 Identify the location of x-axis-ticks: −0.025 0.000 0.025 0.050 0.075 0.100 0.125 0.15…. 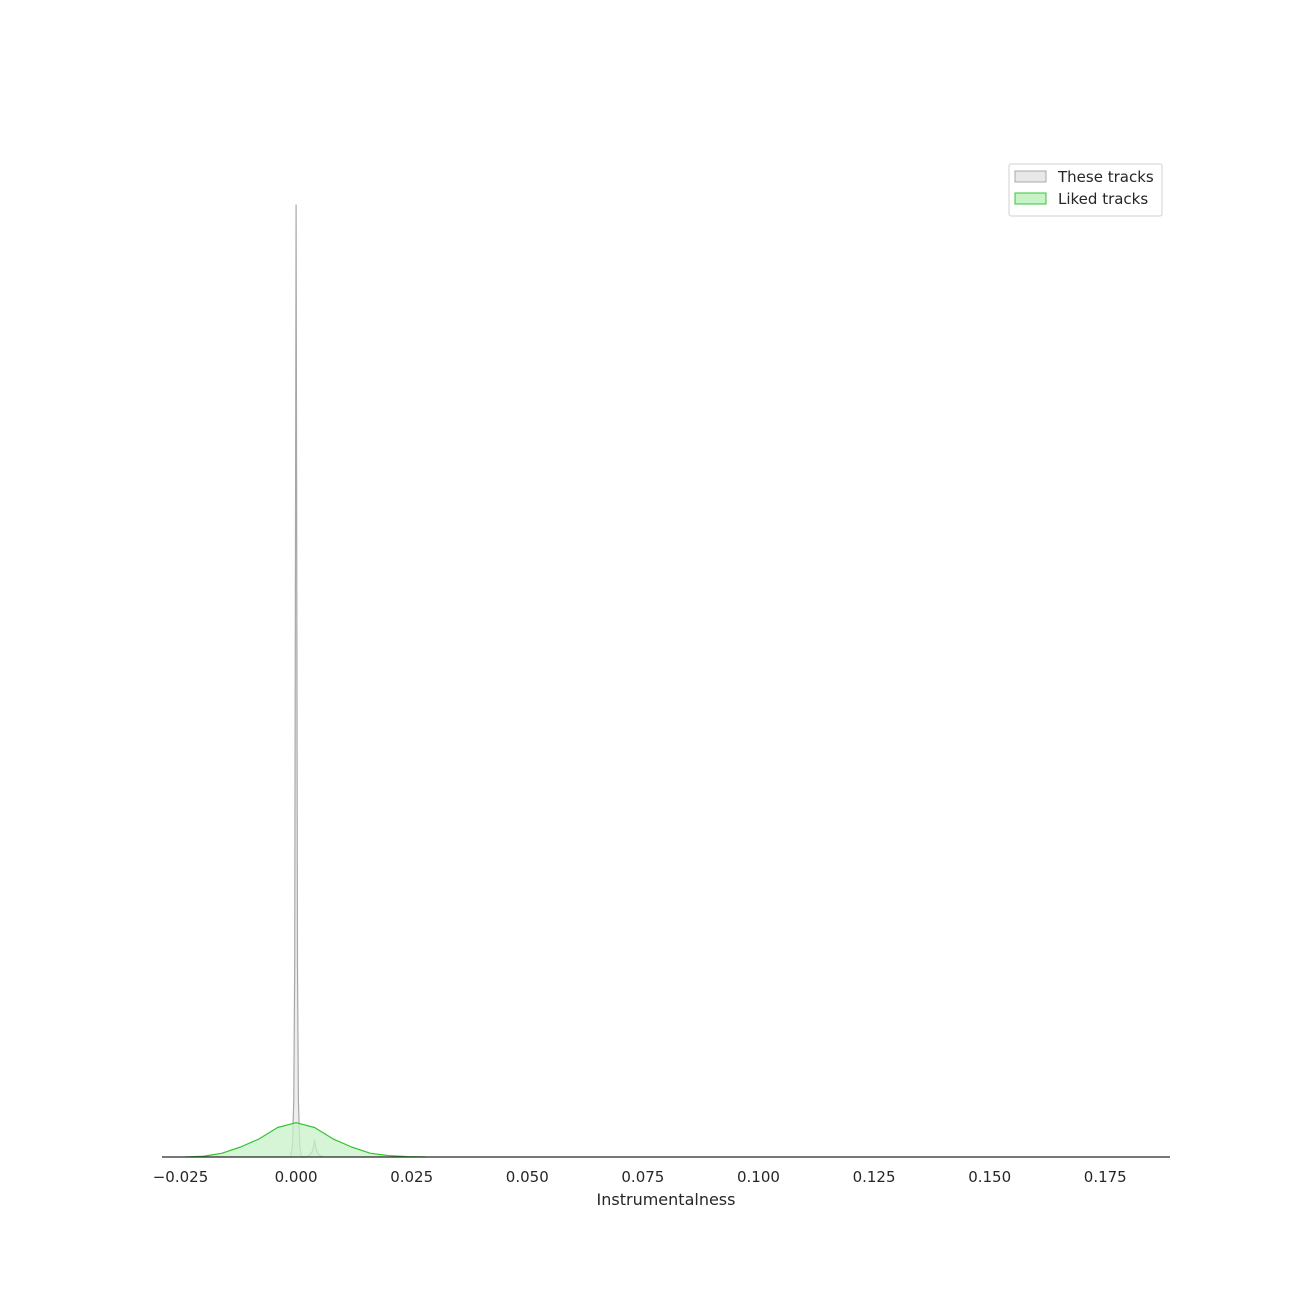
(640, 1177).